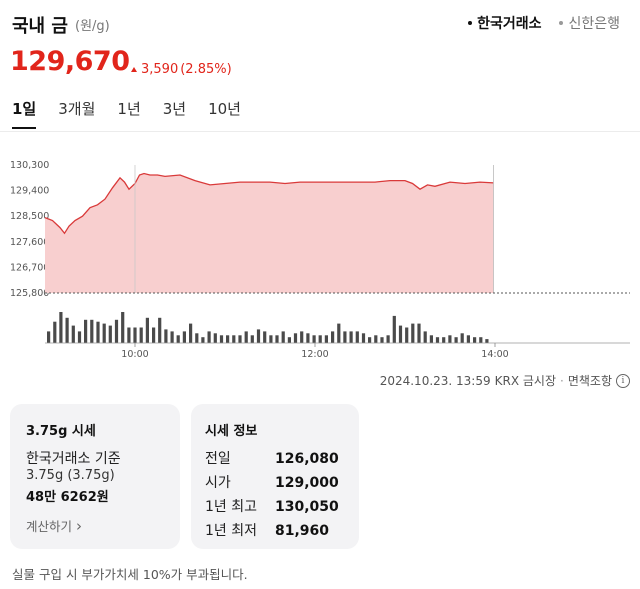 The height and width of the screenshot is (589, 640). What do you see at coordinates (218, 483) in the screenshot?
I see `info-label: 시가` at bounding box center [218, 483].